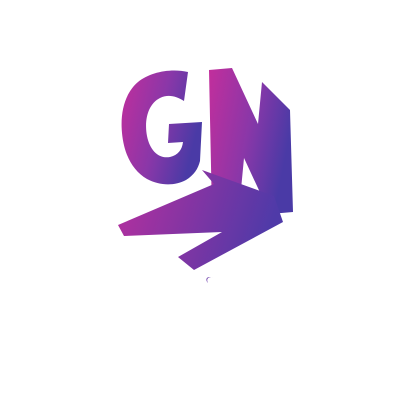  Describe the element at coordinates (209, 280) in the screenshot. I see `logo-crescent-mark` at that location.